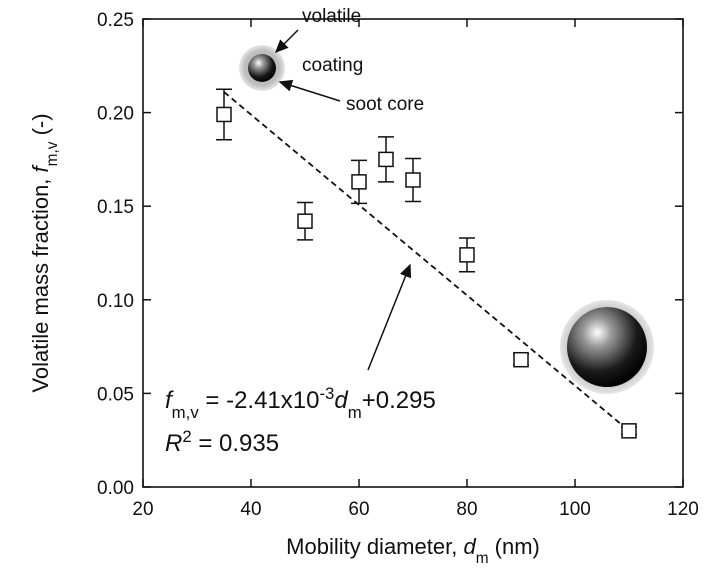 Image resolution: width=717 pixels, height=569 pixels. What do you see at coordinates (115, 488) in the screenshot?
I see `y-tick-label: 0.00` at bounding box center [115, 488].